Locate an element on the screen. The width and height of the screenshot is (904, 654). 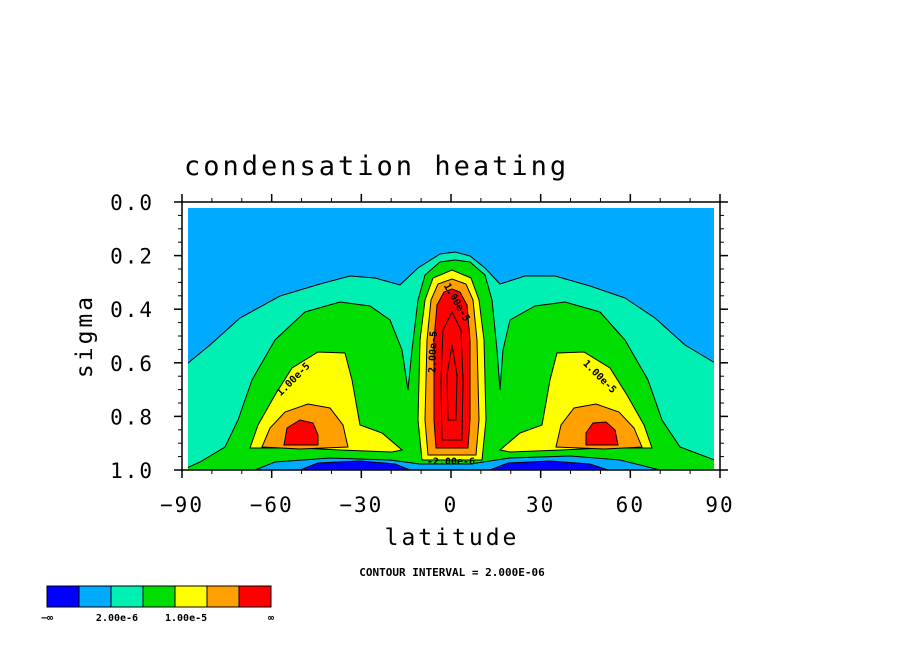
x-tick-label: −90 is located at coordinates (182, 505).